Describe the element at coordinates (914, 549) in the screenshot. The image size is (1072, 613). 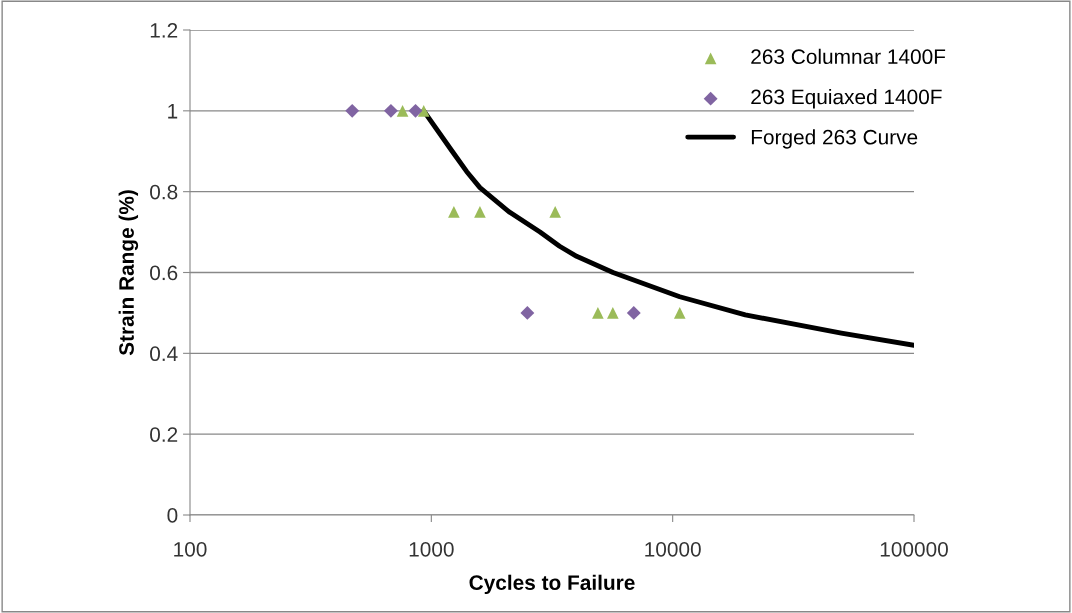
I see `x-tick-label: 100000` at that location.